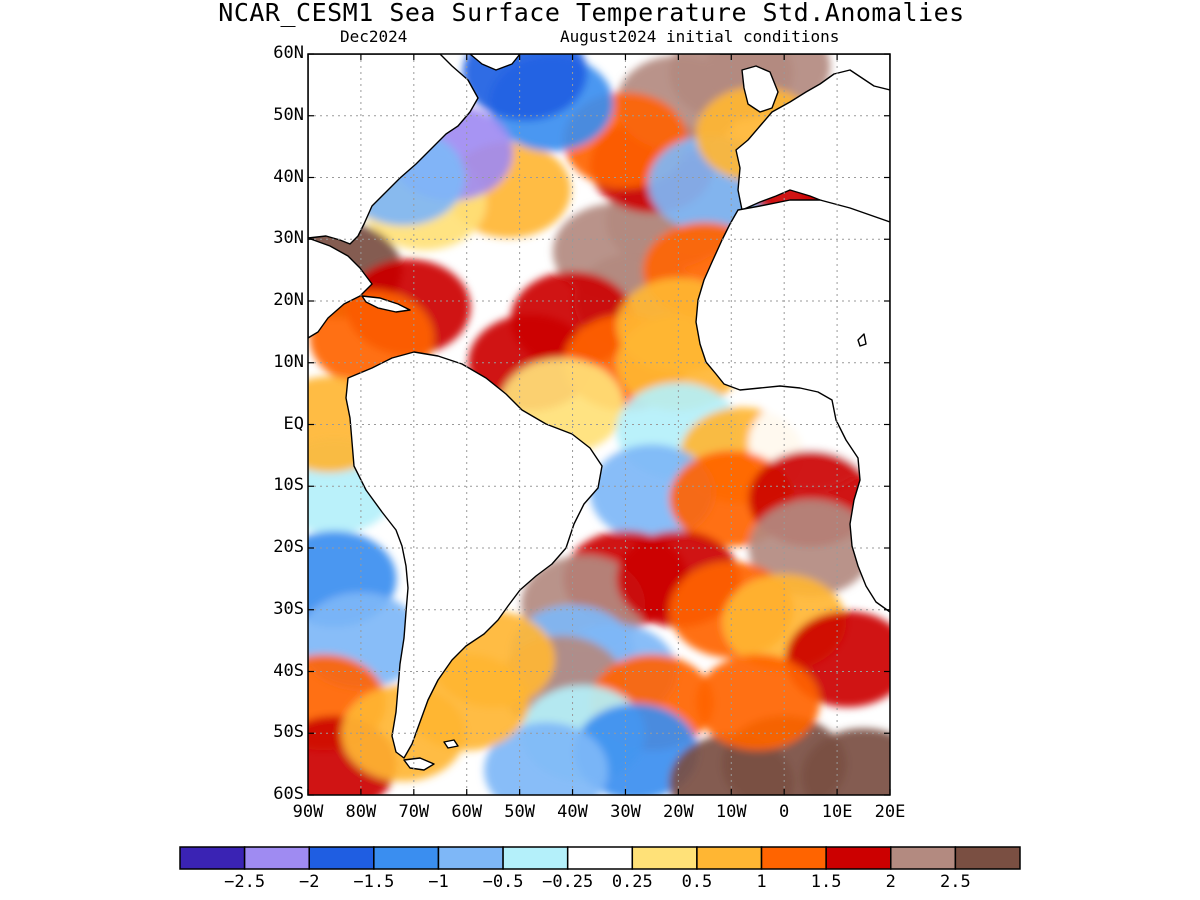 This screenshot has height=900, width=1200. What do you see at coordinates (495, 62) in the screenshot?
I see `greenland-land` at bounding box center [495, 62].